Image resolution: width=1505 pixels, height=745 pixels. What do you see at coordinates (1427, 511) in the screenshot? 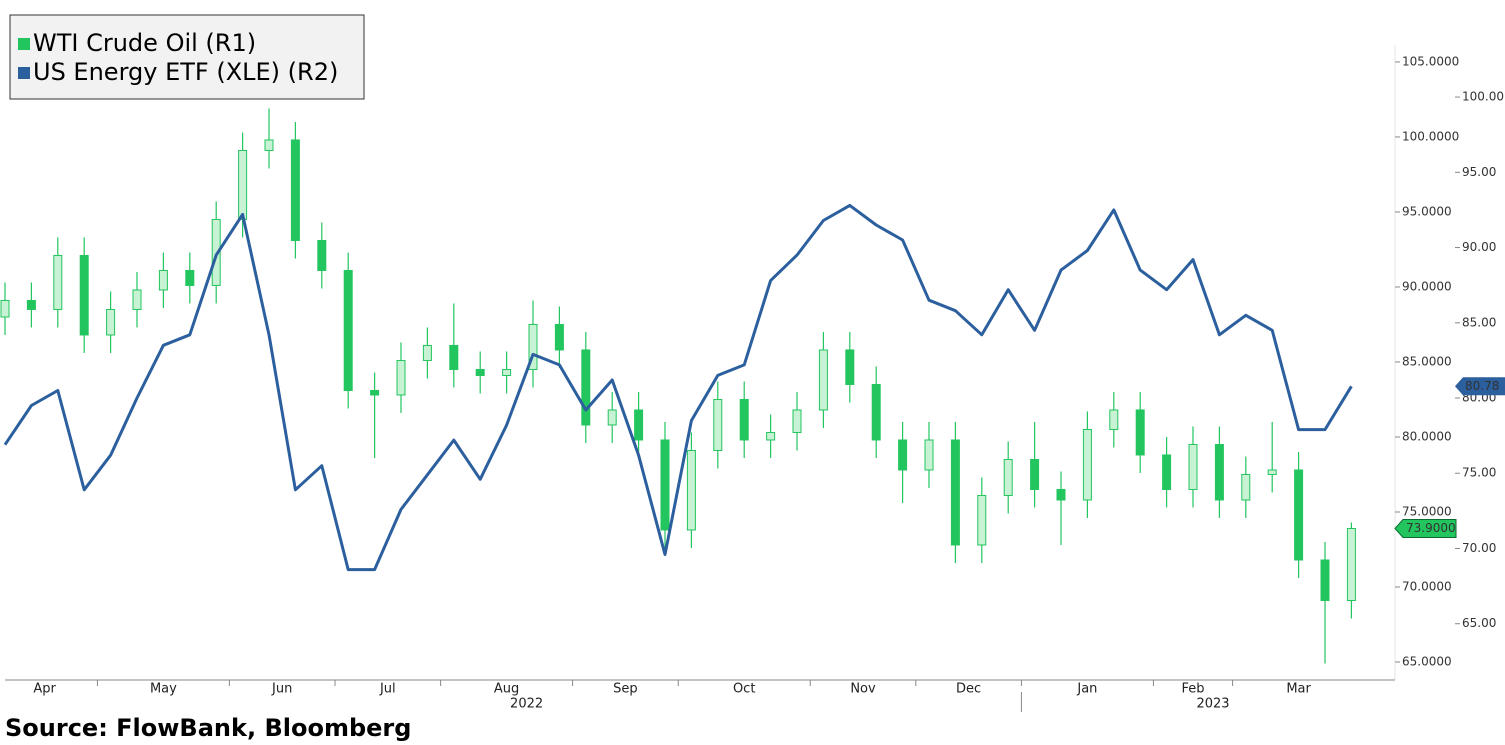
I see `y-tick-label: 75.0000` at bounding box center [1427, 511].